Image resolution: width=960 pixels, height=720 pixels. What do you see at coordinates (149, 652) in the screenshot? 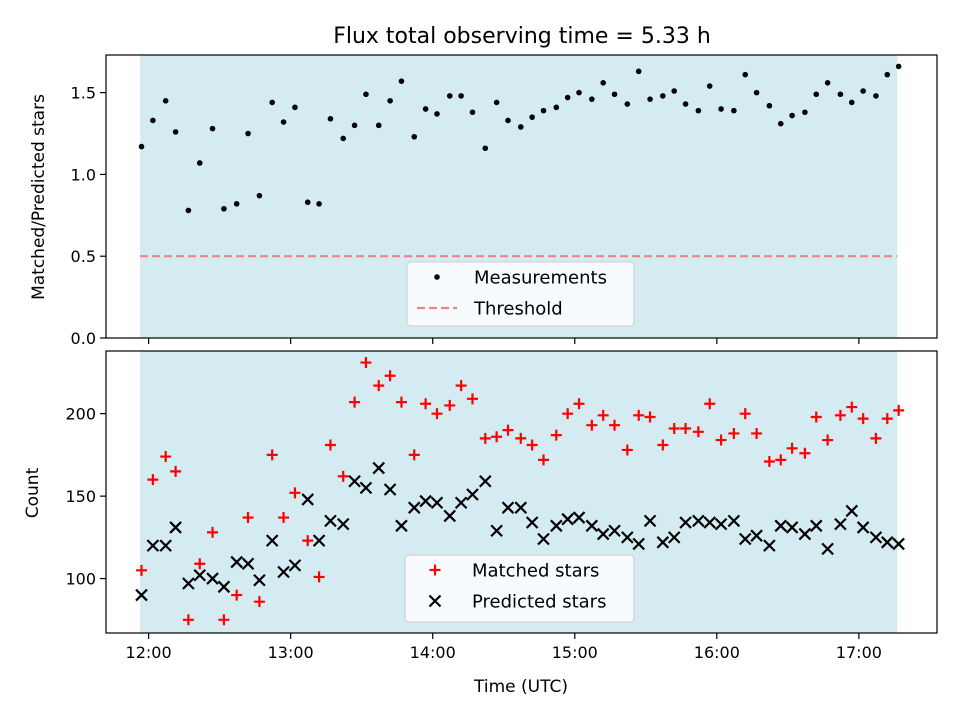
I see `x-tick-label: 12:00` at bounding box center [149, 652].